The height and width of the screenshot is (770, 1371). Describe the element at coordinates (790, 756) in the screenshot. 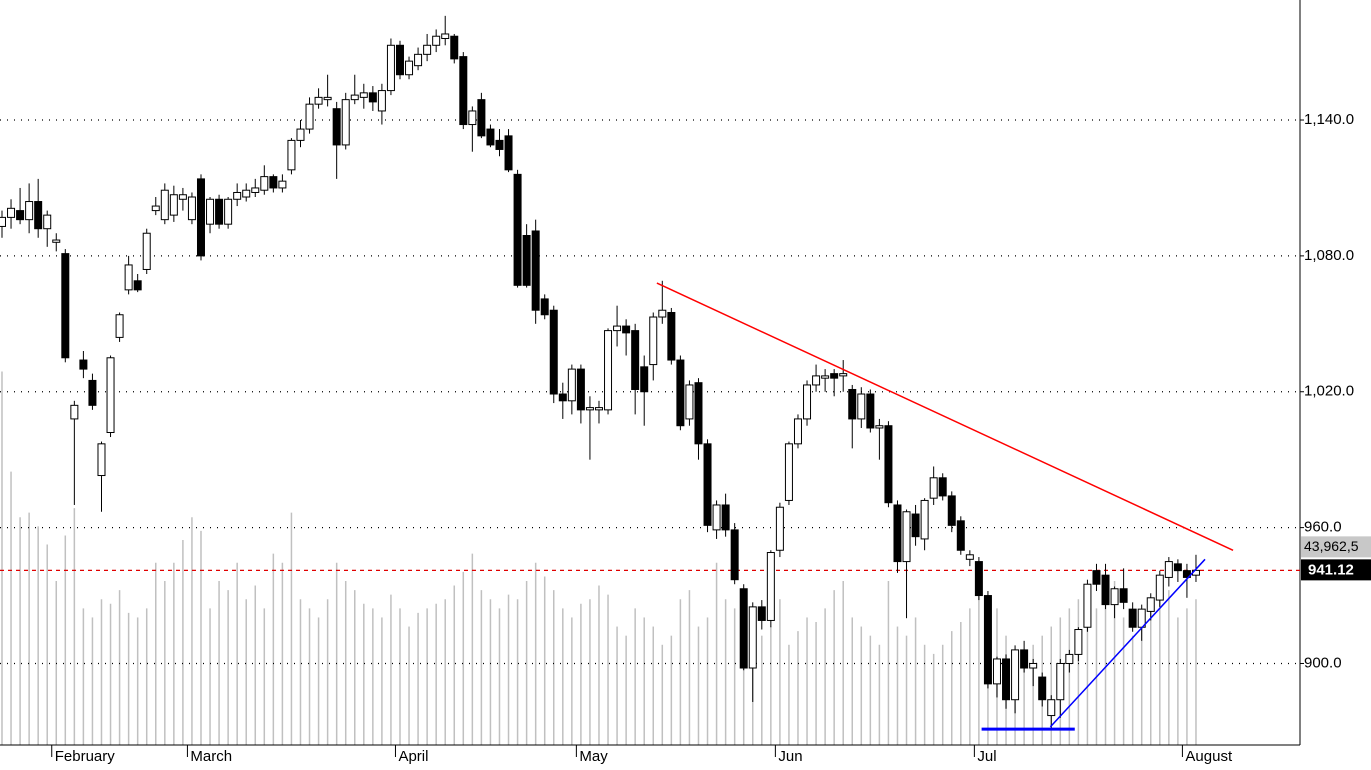

I see `x-tick-label: Jun` at that location.